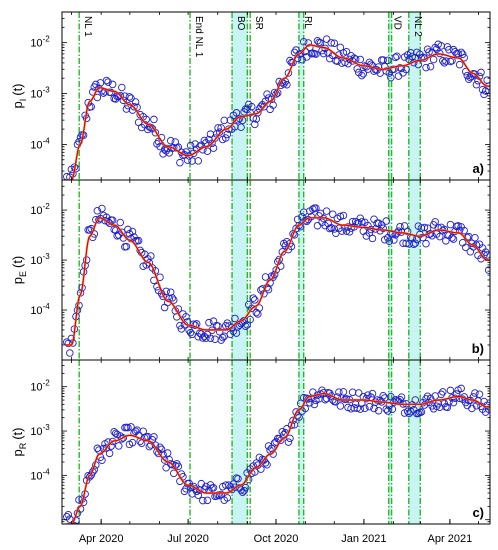  I want to click on event-label-2: BO, so click(240, 23).